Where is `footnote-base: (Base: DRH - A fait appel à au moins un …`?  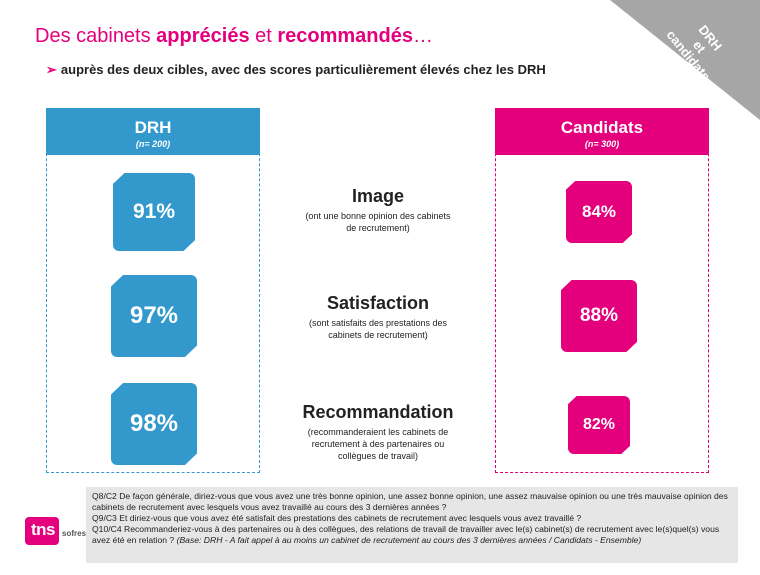 footnote-base: (Base: DRH - A fait appel à au moins un … is located at coordinates (409, 540).